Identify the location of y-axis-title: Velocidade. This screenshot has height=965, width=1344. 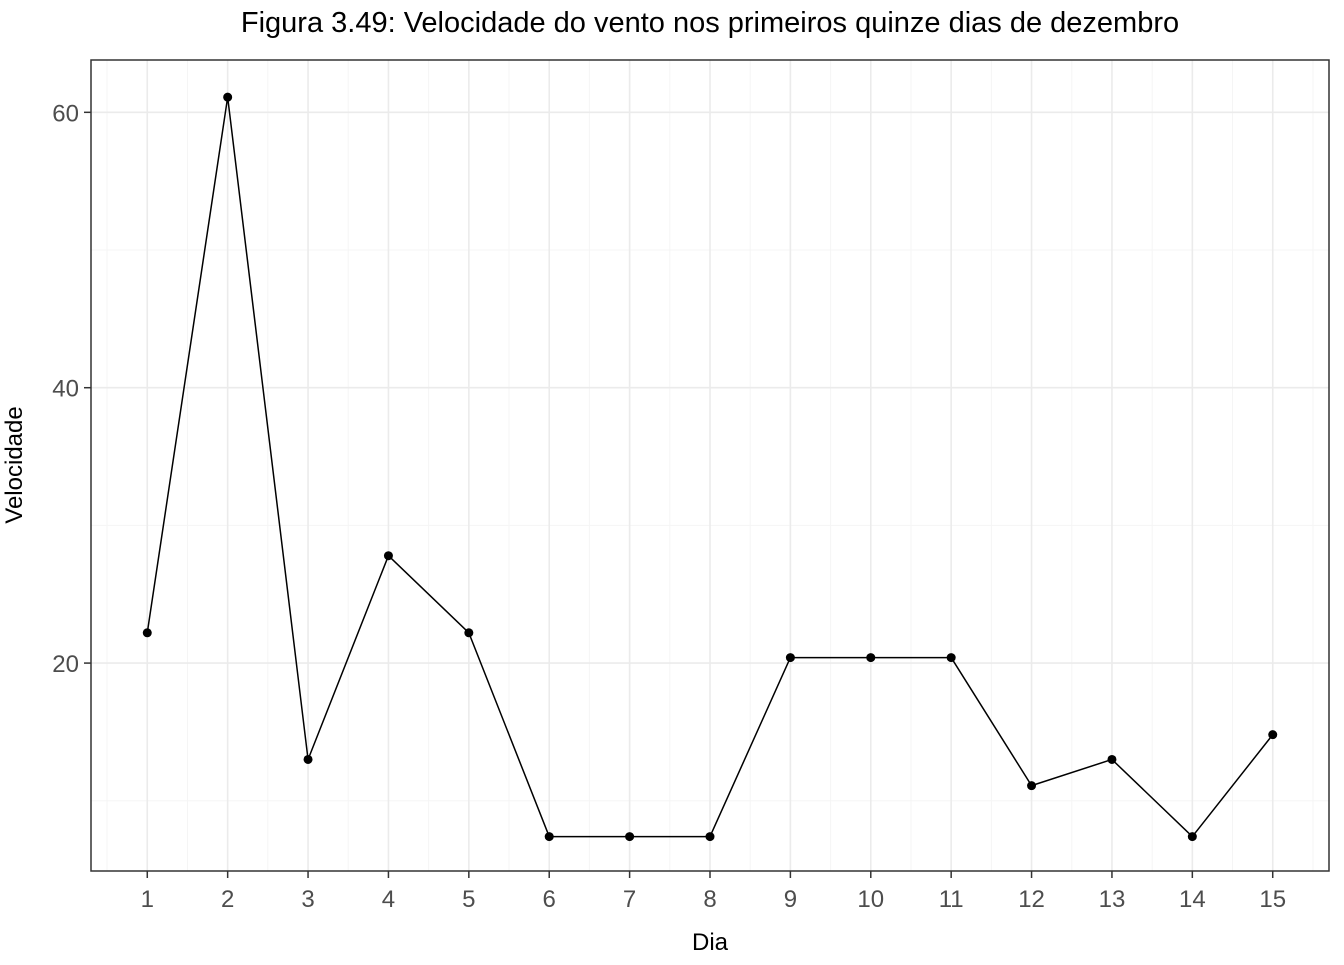
(14, 464).